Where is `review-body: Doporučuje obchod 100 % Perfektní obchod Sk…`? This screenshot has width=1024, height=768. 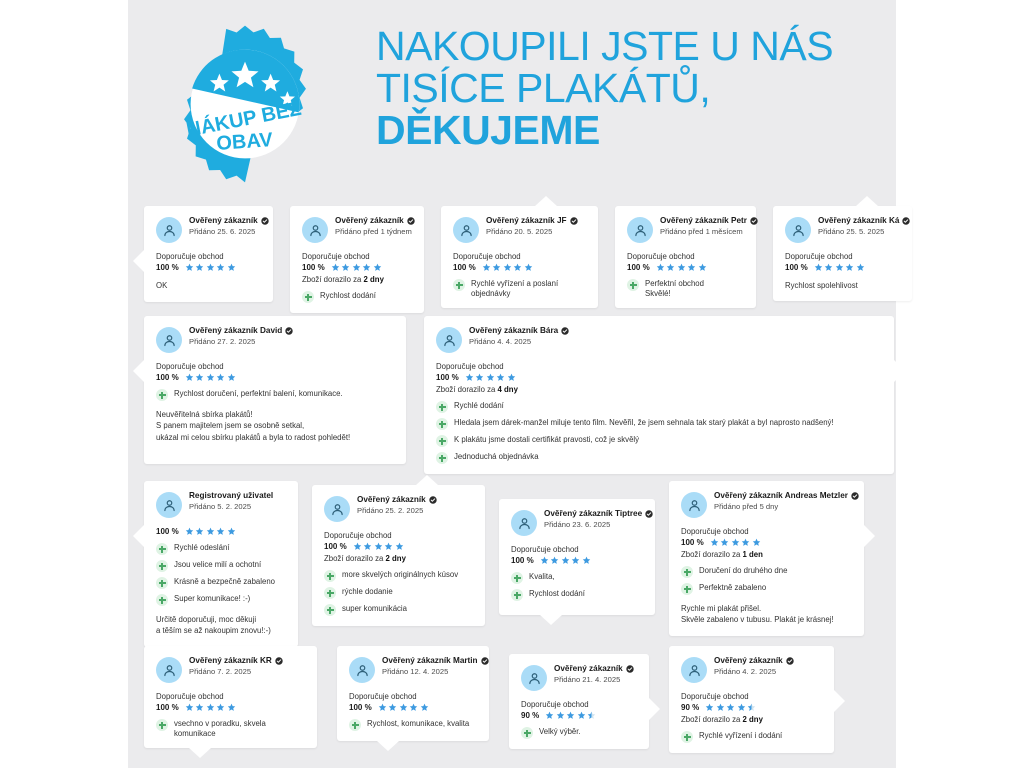
review-body: Doporučuje obchod 100 % Perfektní obchod Sk… is located at coordinates (685, 275).